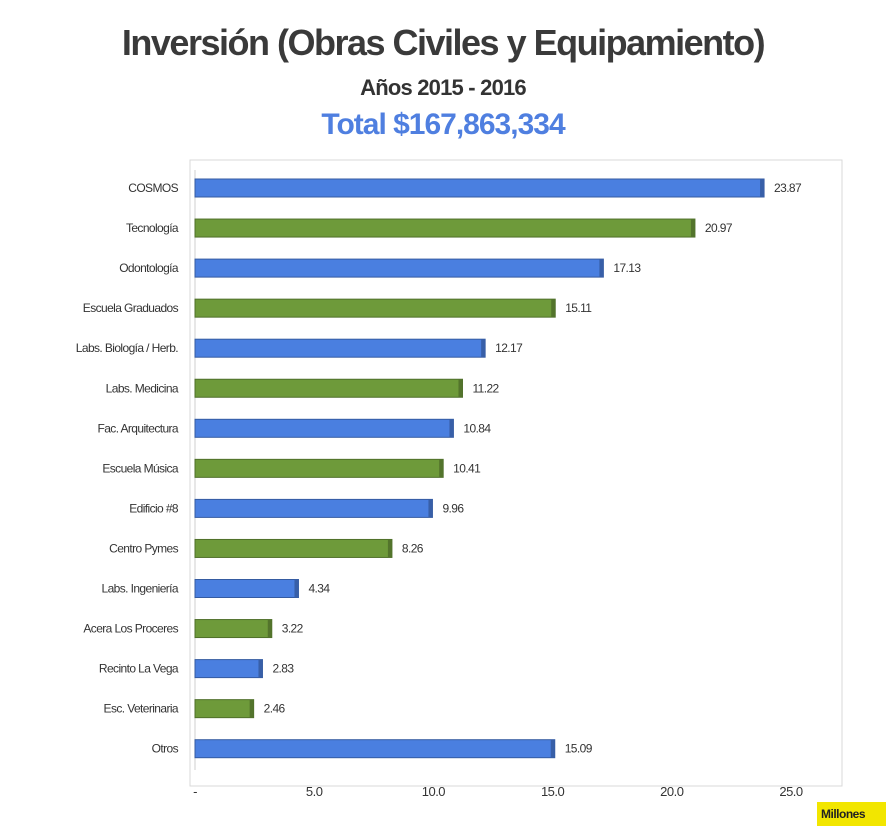 The width and height of the screenshot is (886, 830). I want to click on category-label-13: Esc. Veterinaria, so click(141, 709).